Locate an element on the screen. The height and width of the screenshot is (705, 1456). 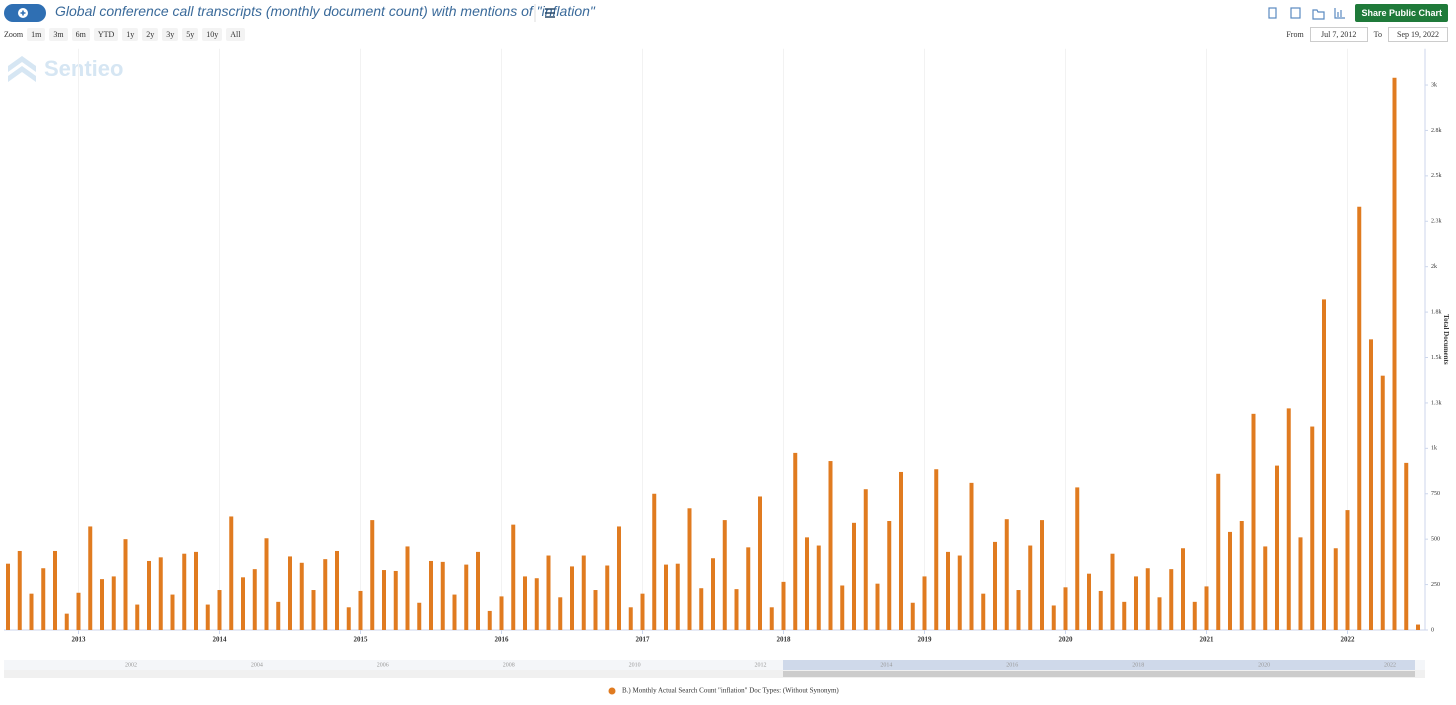
zoom-button: 5y is located at coordinates (190, 34).